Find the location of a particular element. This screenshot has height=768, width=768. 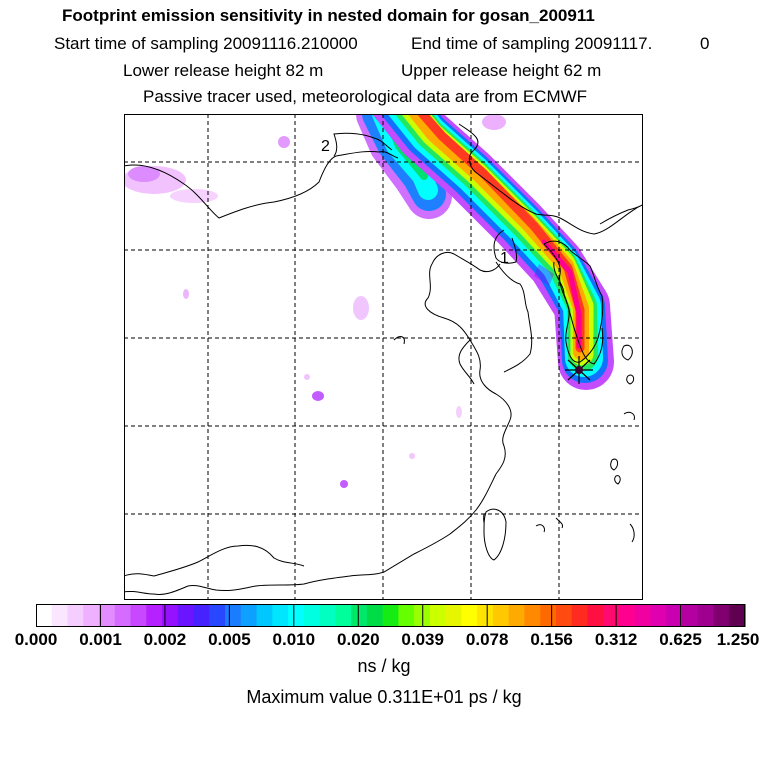

start-time-text: Start time of sampling 20091116.210000 is located at coordinates (206, 43).